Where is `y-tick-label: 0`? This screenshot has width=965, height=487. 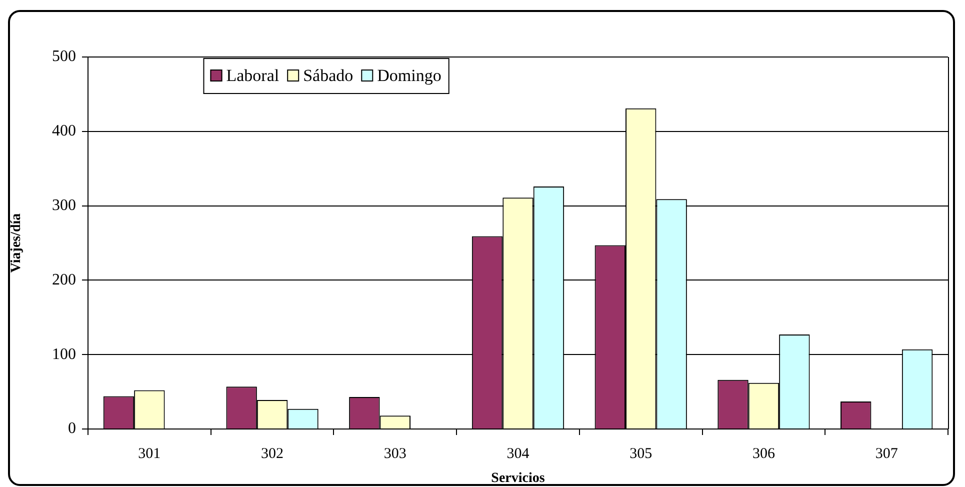 y-tick-label: 0 is located at coordinates (72, 429).